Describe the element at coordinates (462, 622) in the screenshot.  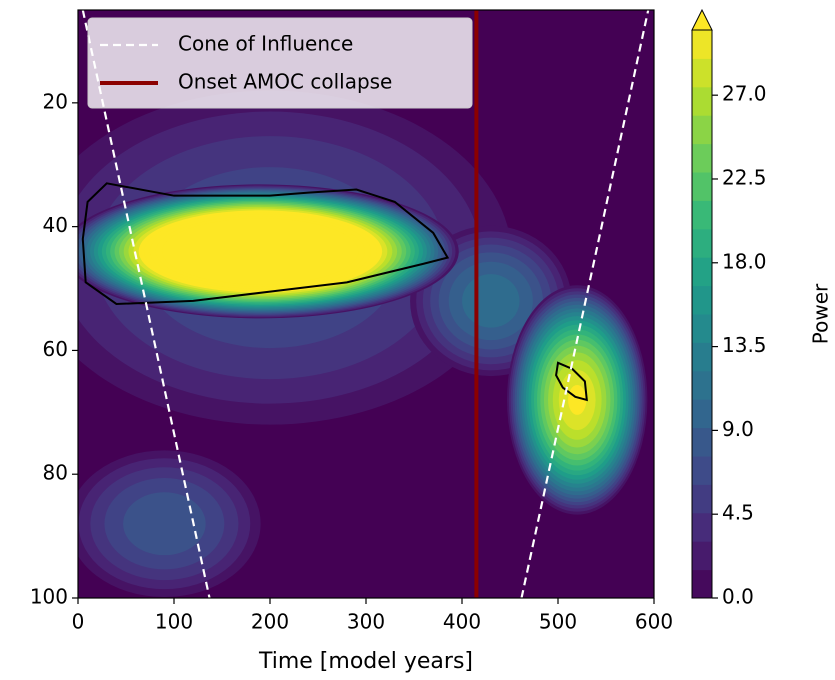
I see `x-tick-label: 400` at that location.